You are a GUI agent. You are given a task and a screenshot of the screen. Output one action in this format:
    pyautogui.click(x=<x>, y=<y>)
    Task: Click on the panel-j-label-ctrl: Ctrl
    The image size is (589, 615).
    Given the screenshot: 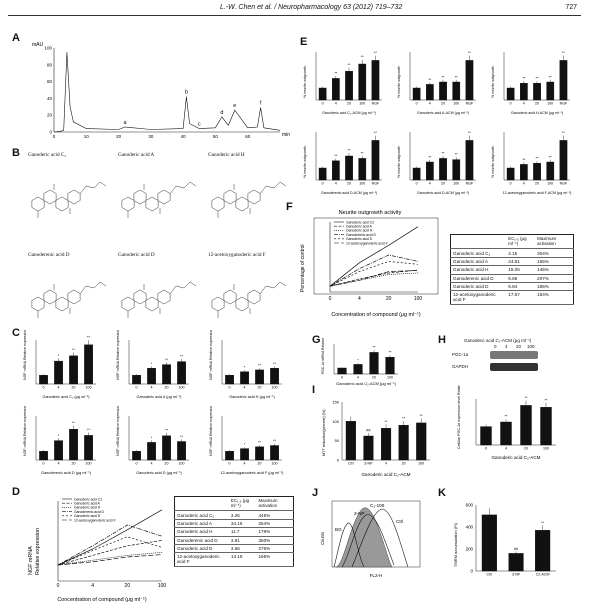 What is the action you would take?
    pyautogui.click(x=399, y=521)
    